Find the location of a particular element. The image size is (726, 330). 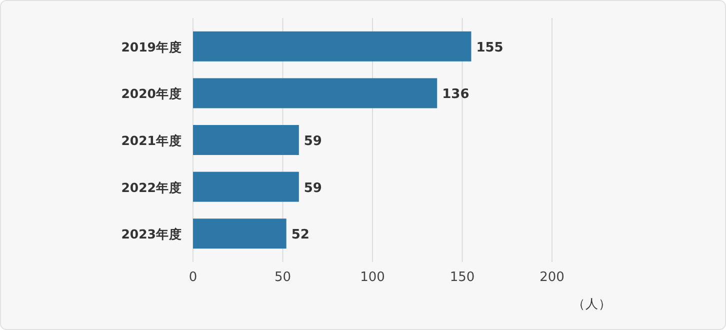

data-label: 52 is located at coordinates (300, 235).